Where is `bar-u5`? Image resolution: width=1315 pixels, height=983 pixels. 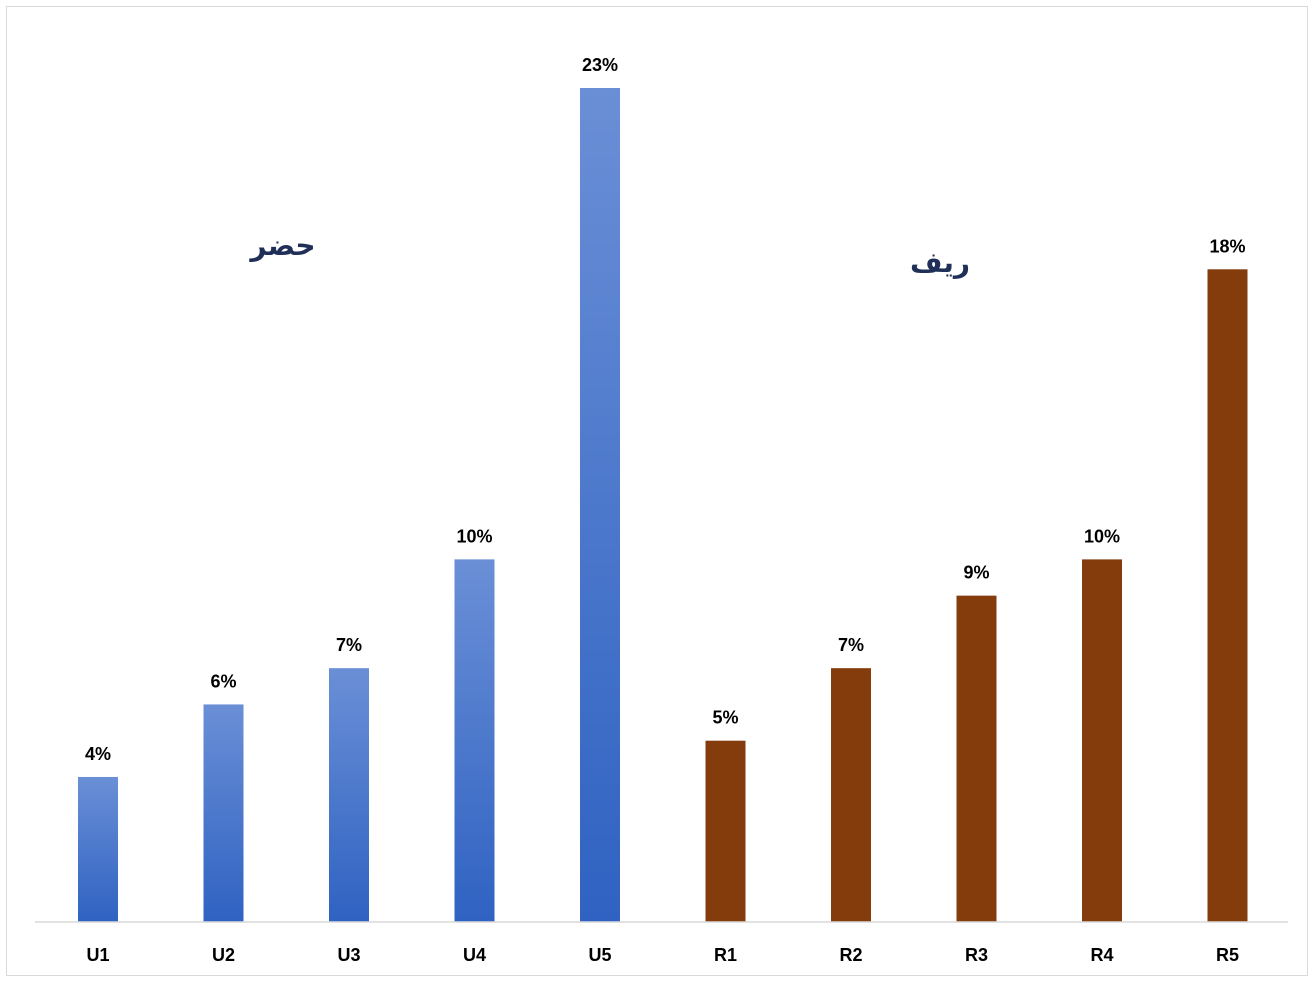 bar-u5 is located at coordinates (600, 505).